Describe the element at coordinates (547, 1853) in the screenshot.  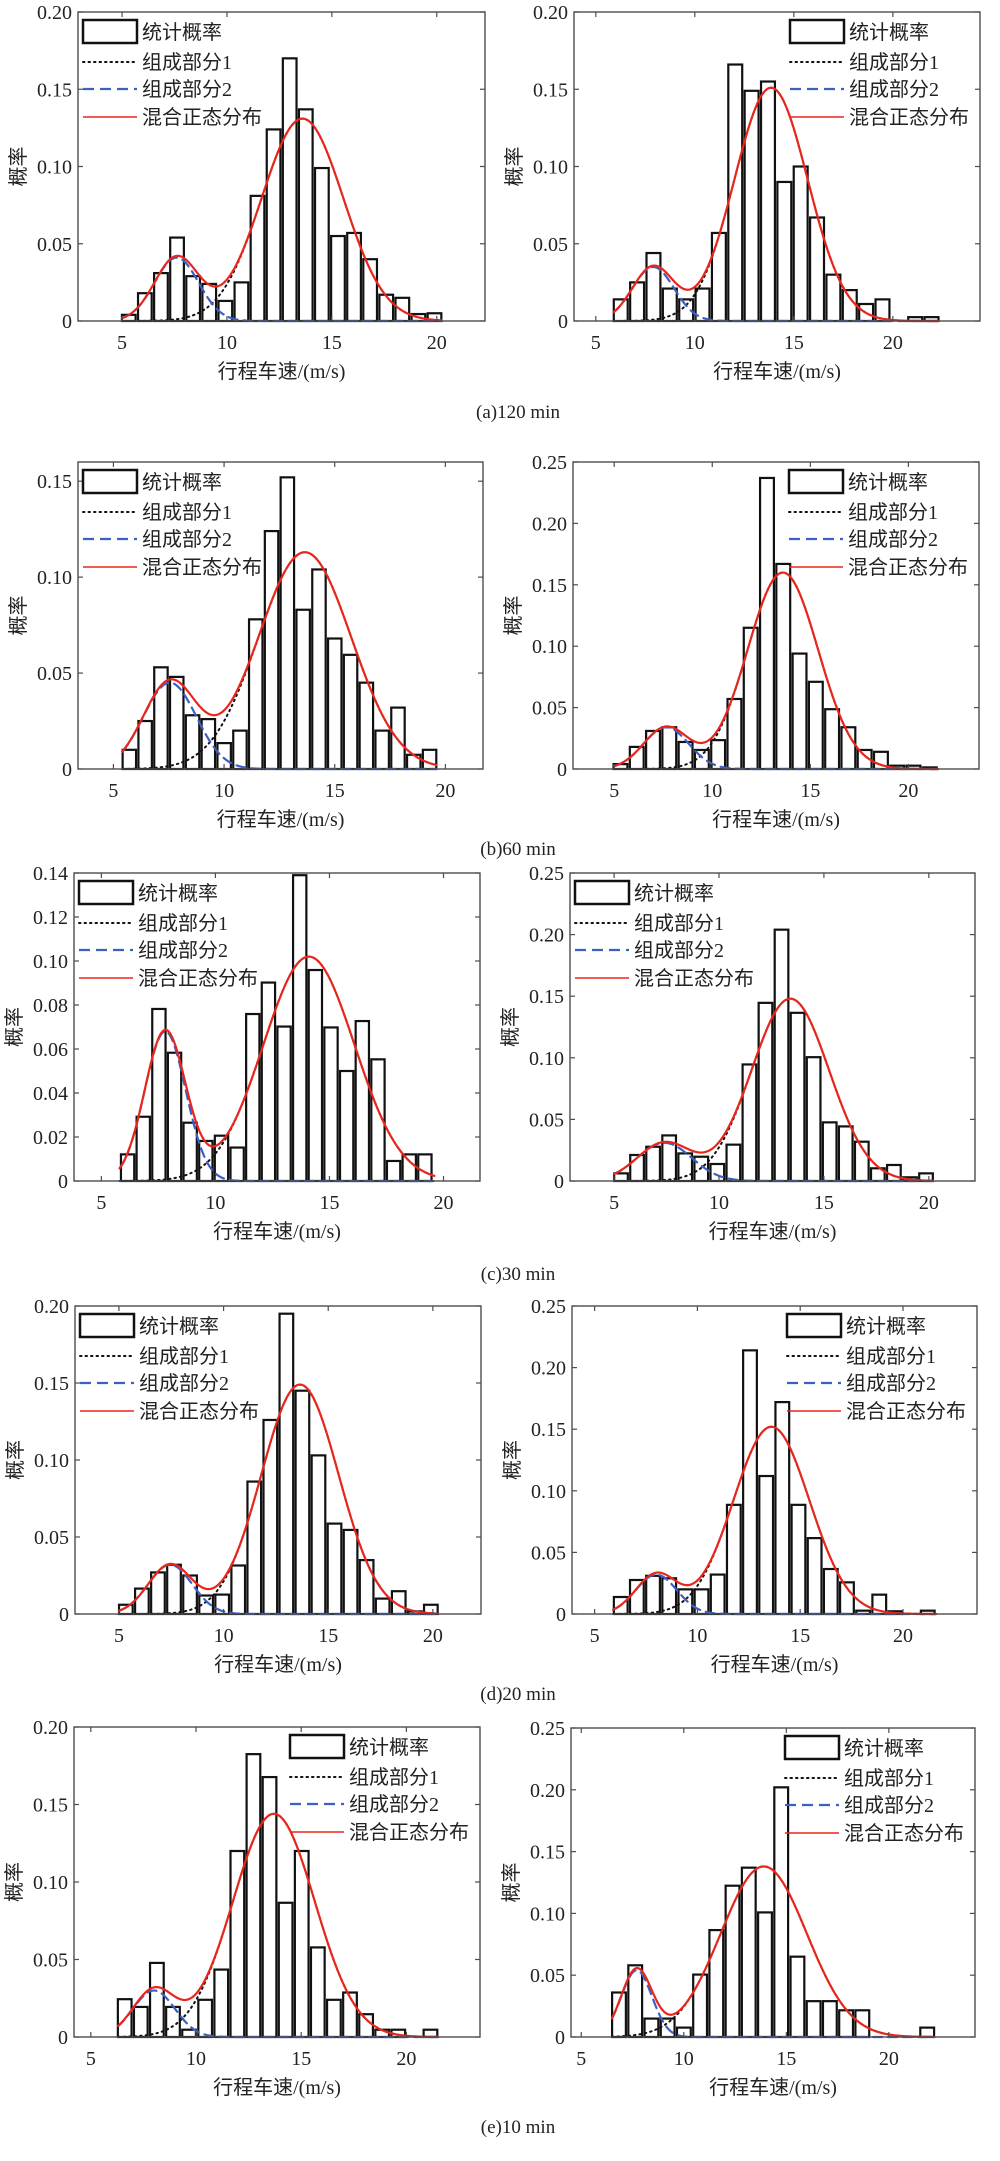
I see `y-tick-label: 0.15` at that location.